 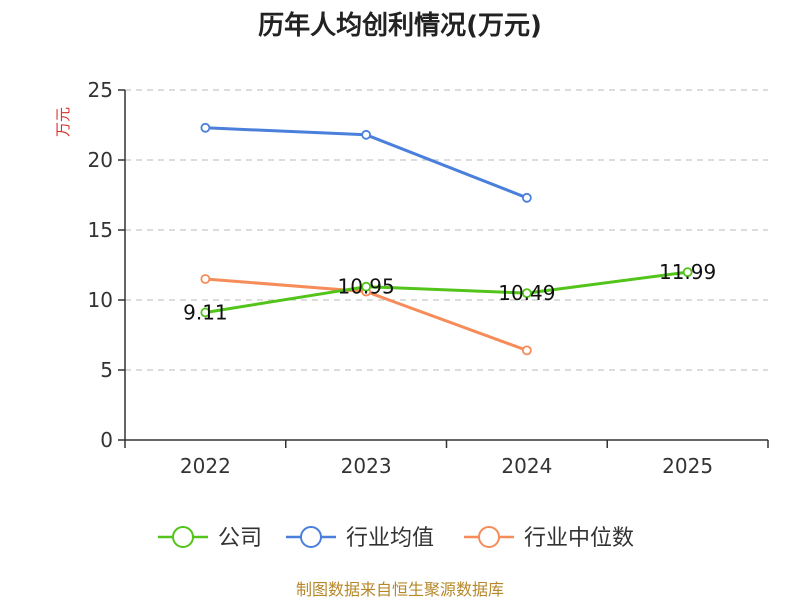 I want to click on data-label: 10.49, so click(x=526, y=293).